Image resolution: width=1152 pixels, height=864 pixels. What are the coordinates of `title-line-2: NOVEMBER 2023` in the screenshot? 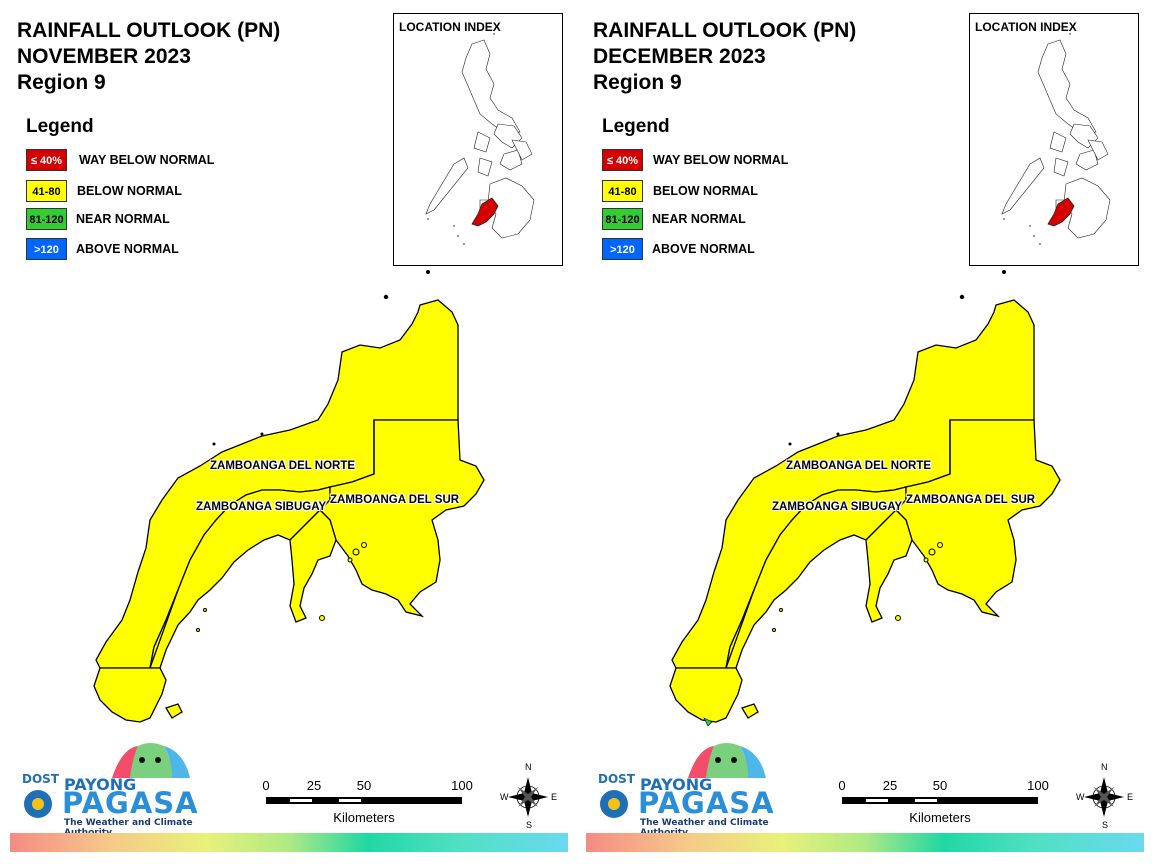 It's located at (104, 56).